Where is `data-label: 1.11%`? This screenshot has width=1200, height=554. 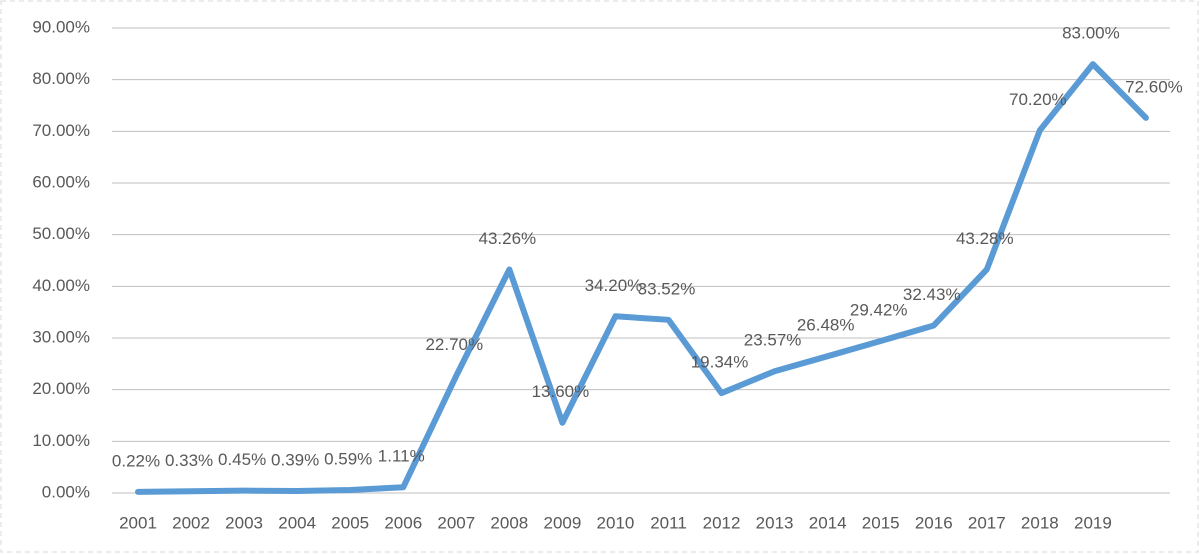 data-label: 1.11% is located at coordinates (401, 456).